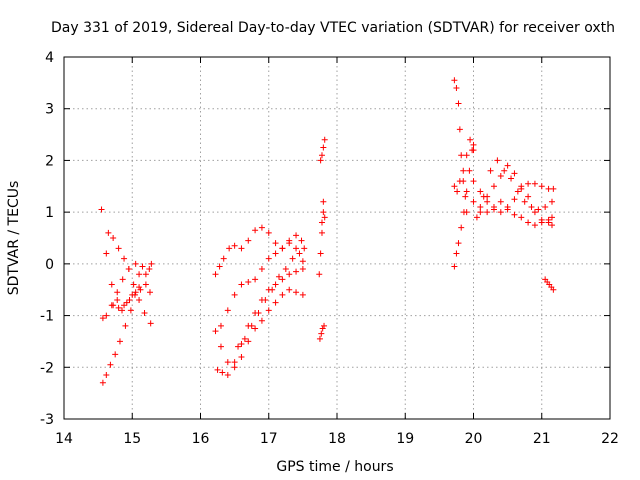 This screenshot has width=640, height=480. I want to click on x-tick-label: 16, so click(201, 439).